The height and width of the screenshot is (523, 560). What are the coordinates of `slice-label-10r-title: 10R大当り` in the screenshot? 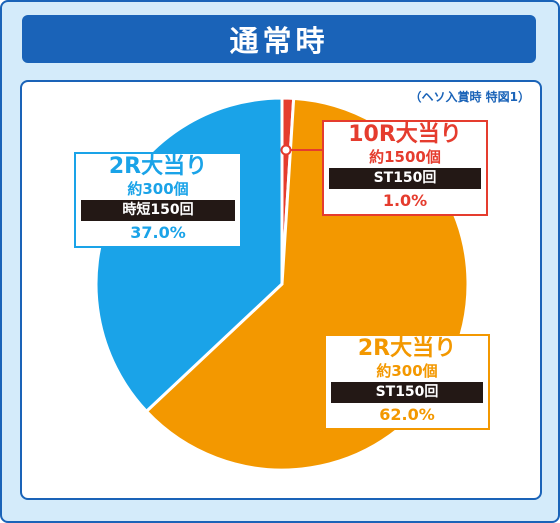 It's located at (405, 134).